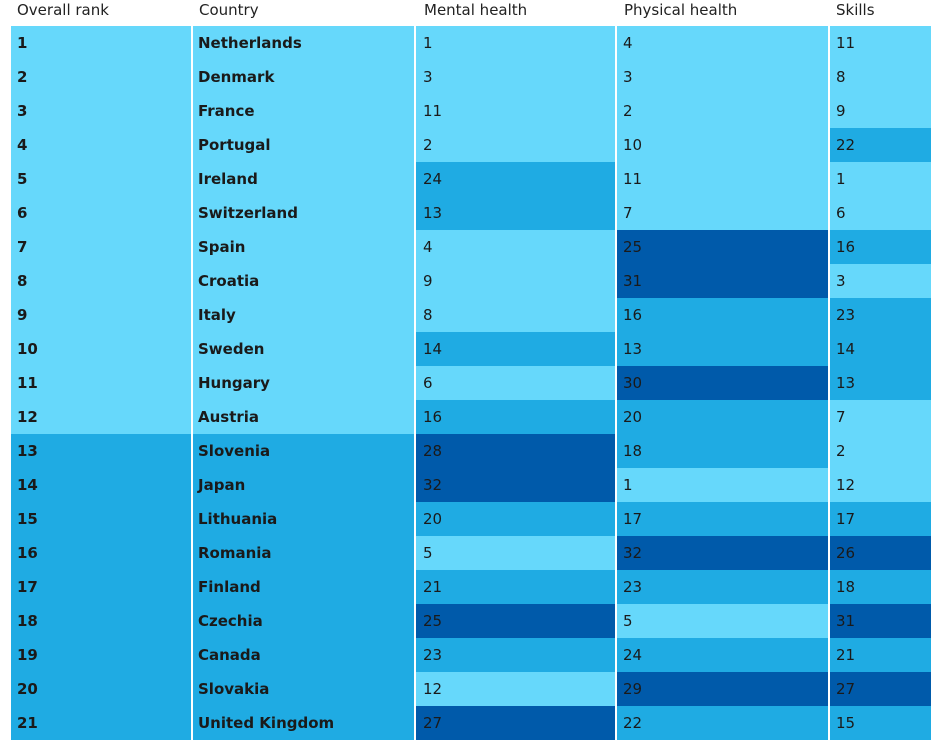 This screenshot has height=750, width=937. Describe the element at coordinates (101, 383) in the screenshot. I see `rank-cell: 11` at that location.